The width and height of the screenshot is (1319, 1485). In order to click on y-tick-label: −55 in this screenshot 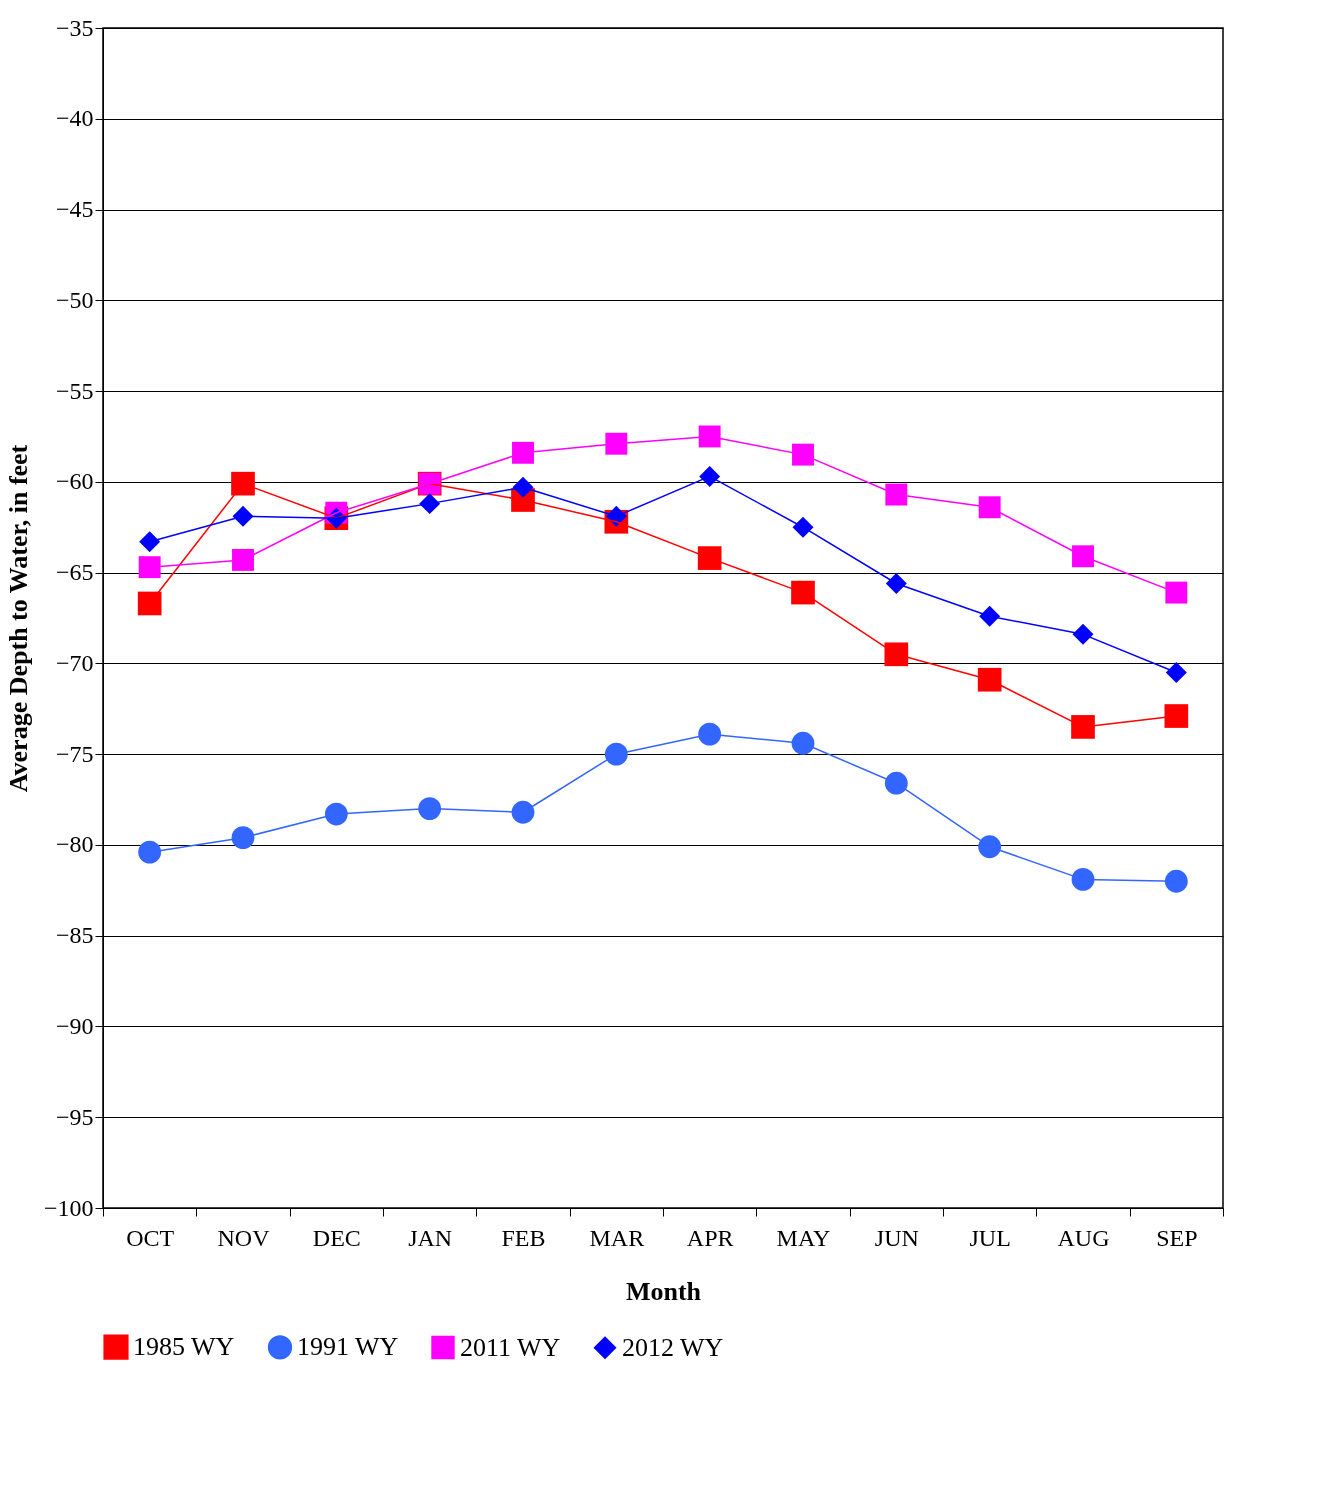, I will do `click(74, 390)`.